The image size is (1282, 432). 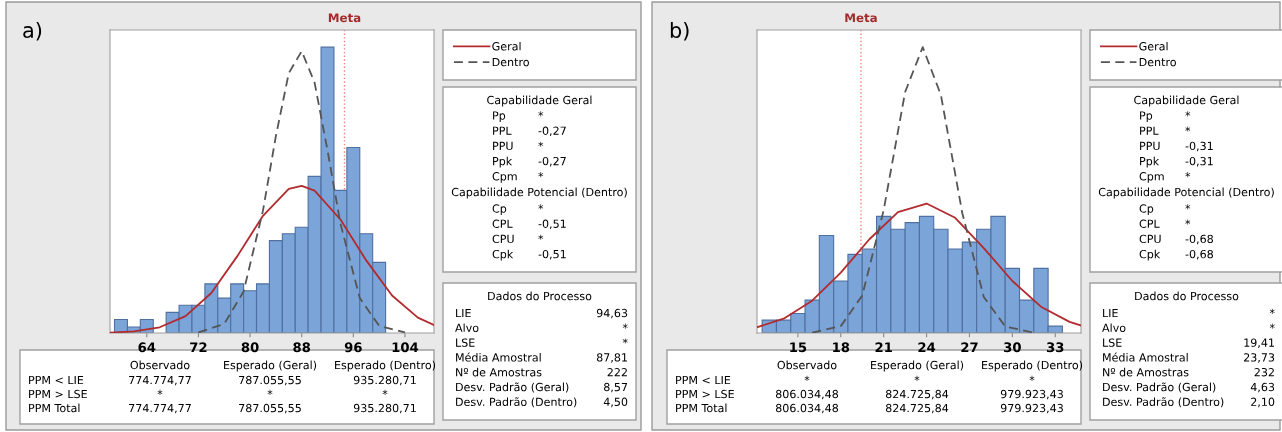 What do you see at coordinates (1163, 402) in the screenshot?
I see `category-label: Desv. Padrão (Dentro)` at bounding box center [1163, 402].